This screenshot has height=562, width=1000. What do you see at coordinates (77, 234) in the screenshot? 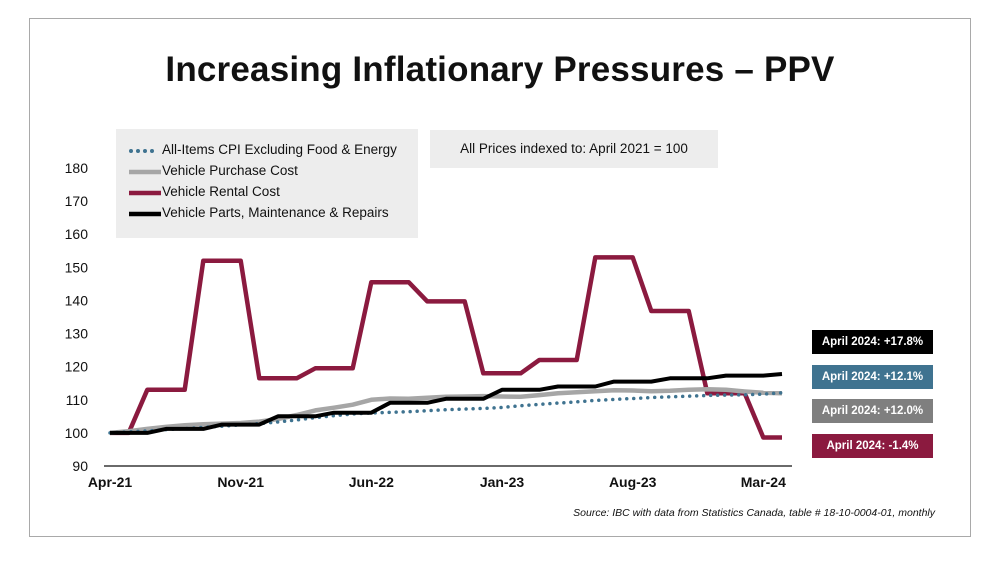
I see `y-tick-label: 160` at bounding box center [77, 234].